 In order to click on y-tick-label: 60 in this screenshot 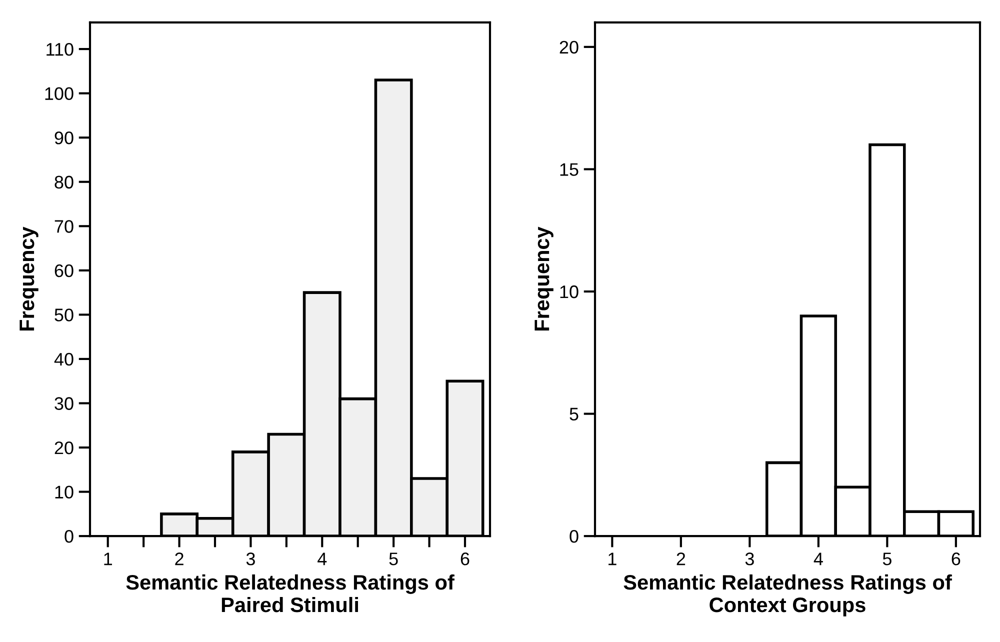, I will do `click(64, 271)`.